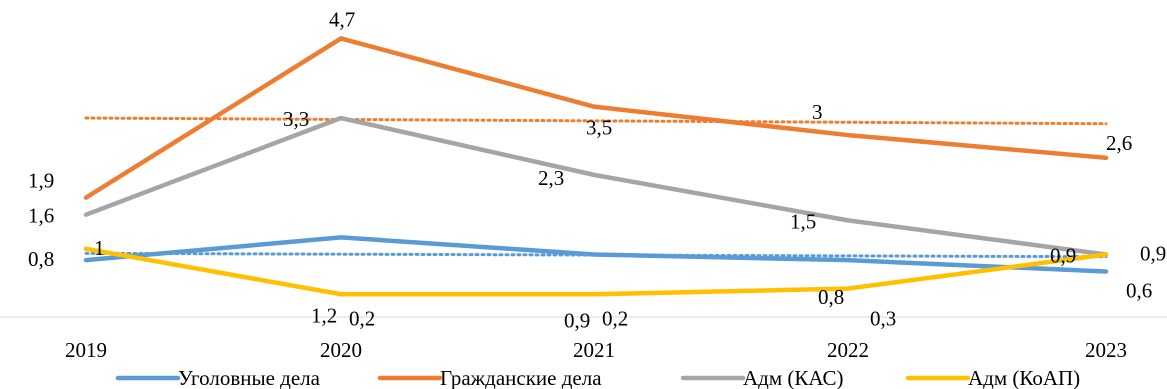 This screenshot has width=1167, height=389. Describe the element at coordinates (342, 19) in the screenshot. I see `data-label-1-1: 4,7` at that location.